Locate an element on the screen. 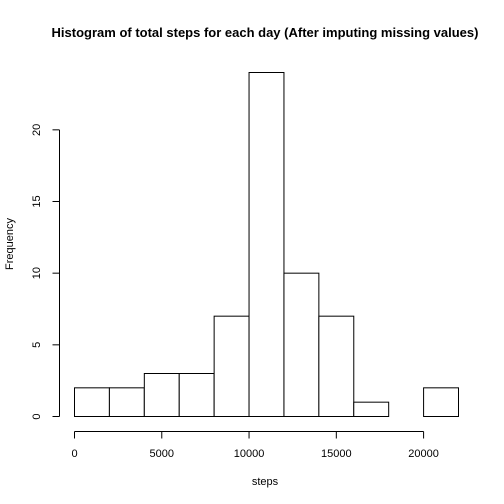 Image resolution: width=504 pixels, height=504 pixels. x-axis-label: steps is located at coordinates (265, 482).